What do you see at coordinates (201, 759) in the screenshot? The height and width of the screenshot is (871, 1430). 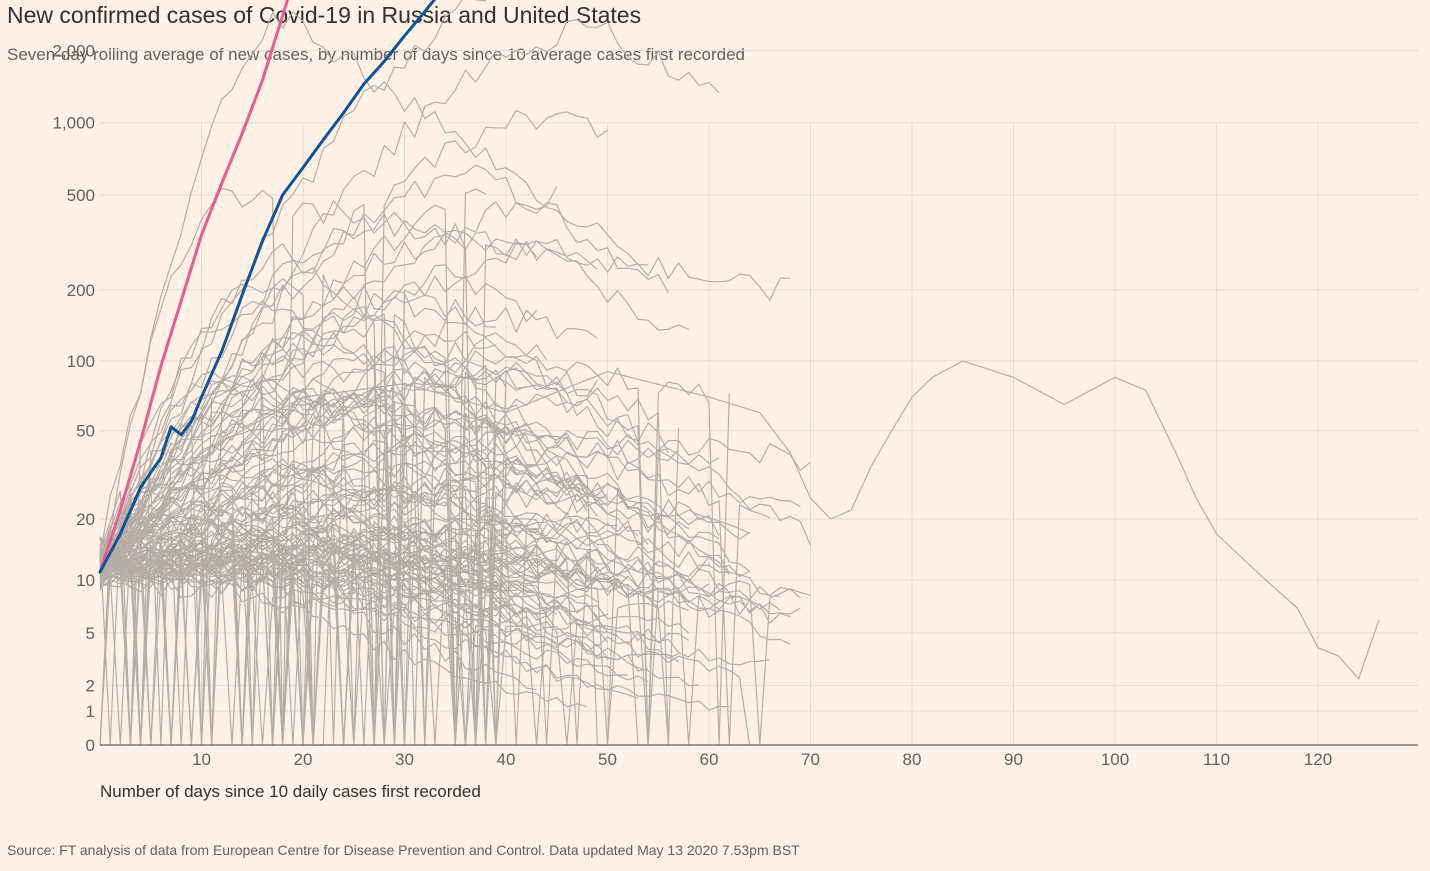 I see `x-tick-label: 10` at bounding box center [201, 759].